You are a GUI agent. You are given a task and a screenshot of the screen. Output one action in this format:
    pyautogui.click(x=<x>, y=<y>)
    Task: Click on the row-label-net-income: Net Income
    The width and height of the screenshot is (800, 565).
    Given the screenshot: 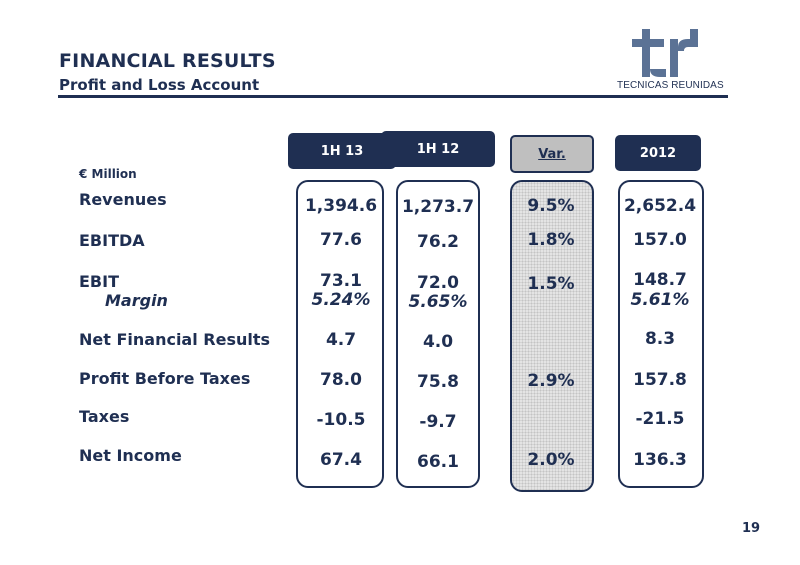 What is the action you would take?
    pyautogui.click(x=130, y=455)
    